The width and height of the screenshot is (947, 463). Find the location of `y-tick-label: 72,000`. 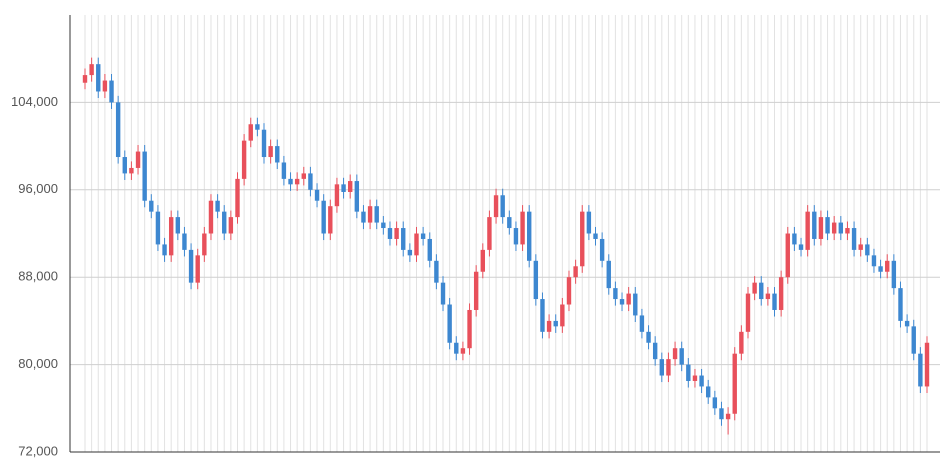

y-tick-label: 72,000 is located at coordinates (38, 450).